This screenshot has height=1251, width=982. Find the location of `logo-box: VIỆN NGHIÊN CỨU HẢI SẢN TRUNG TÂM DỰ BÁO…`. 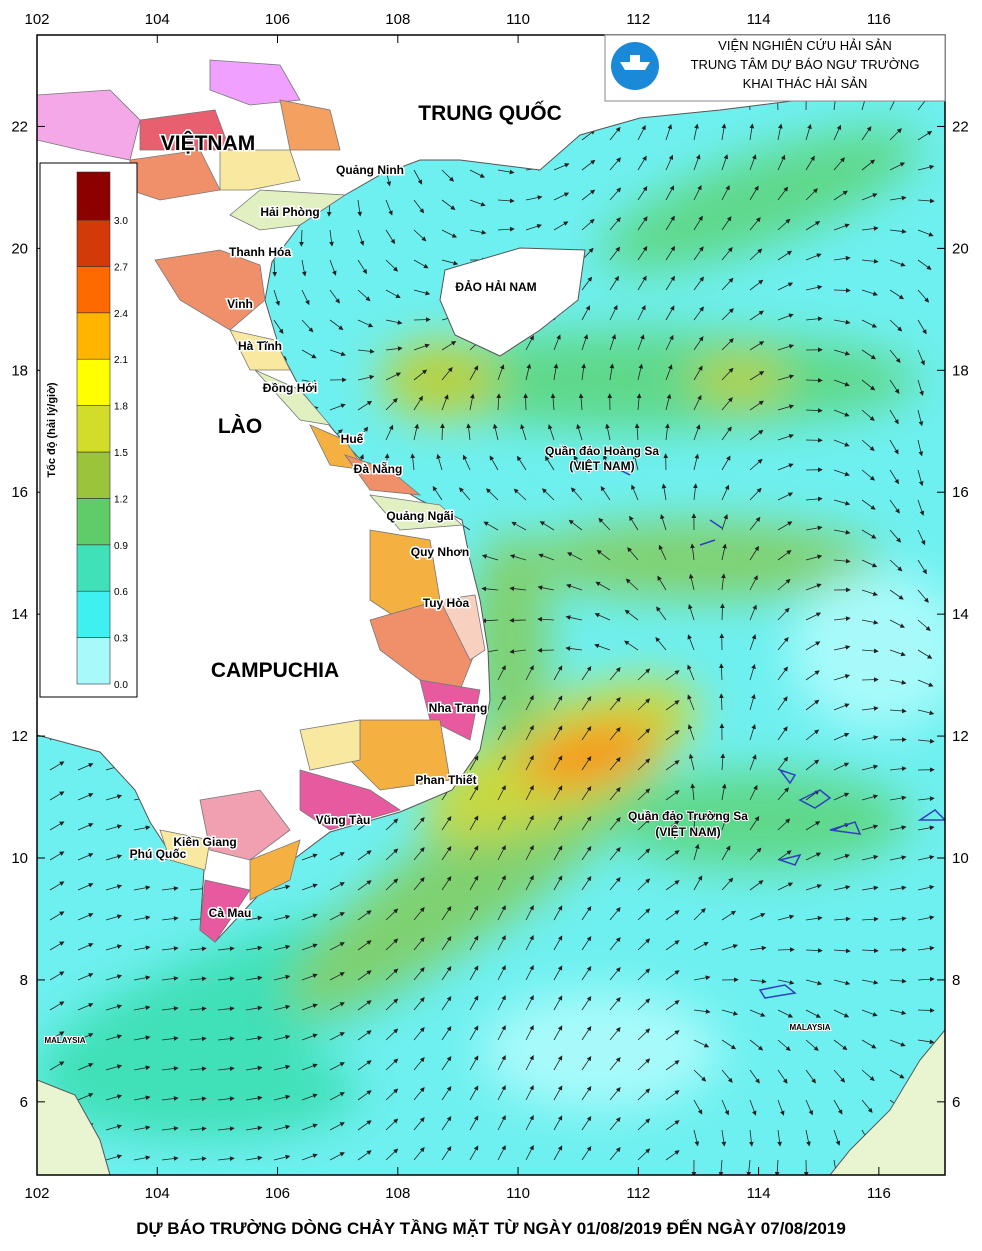

logo-box: VIỆN NGHIÊN CỨU HẢI SẢN TRUNG TÂM DỰ BÁO… is located at coordinates (775, 68).